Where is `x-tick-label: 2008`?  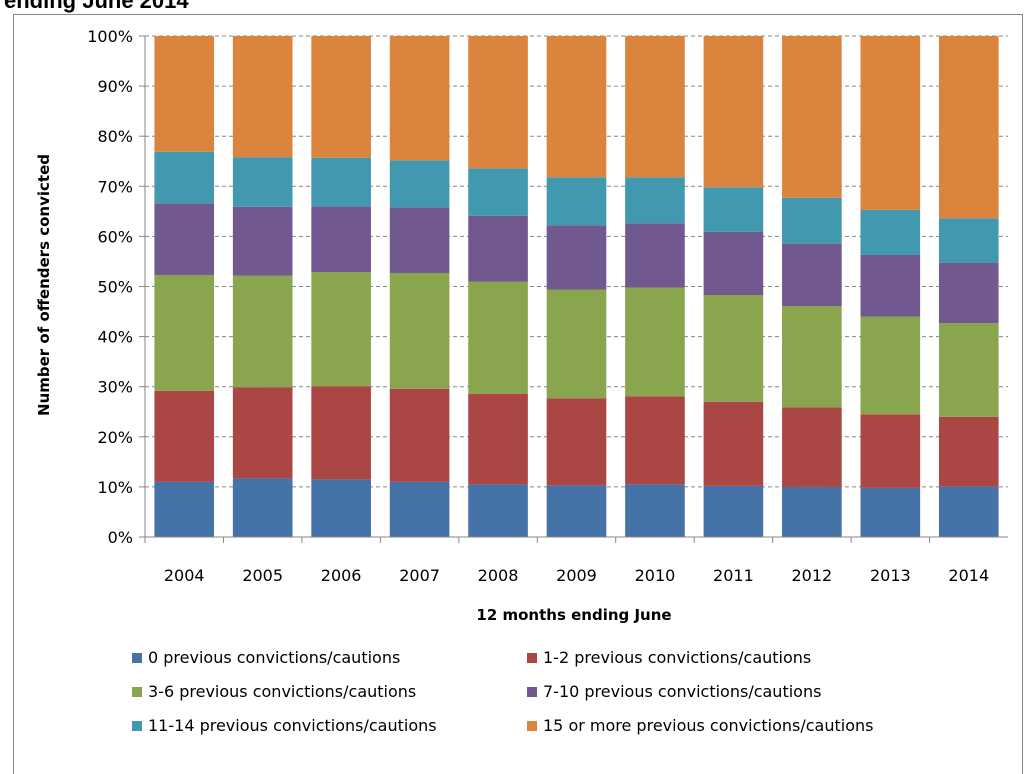 x-tick-label: 2008 is located at coordinates (498, 575).